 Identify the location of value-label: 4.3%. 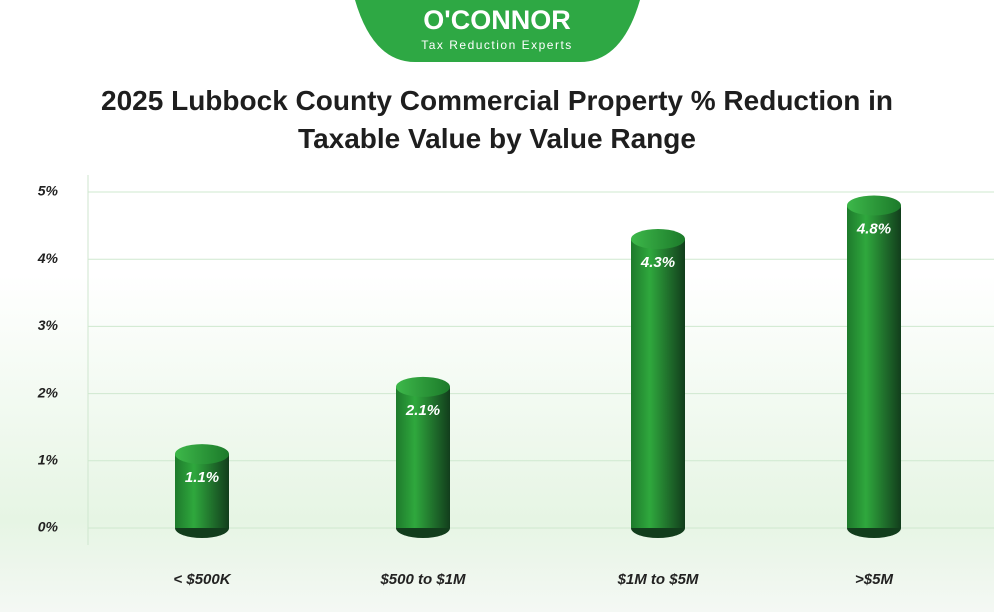
(657, 262).